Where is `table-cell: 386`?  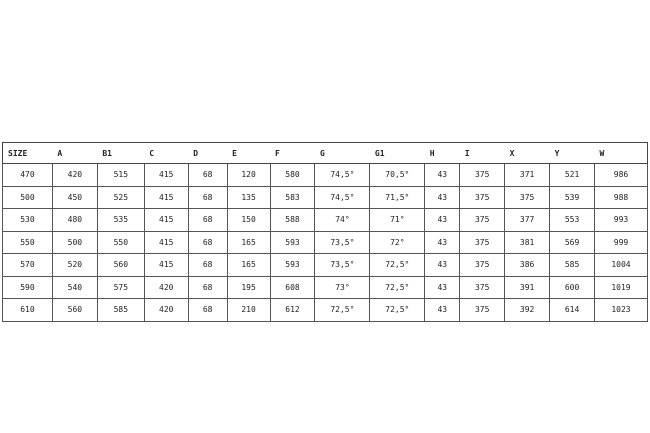 table-cell: 386 is located at coordinates (527, 265).